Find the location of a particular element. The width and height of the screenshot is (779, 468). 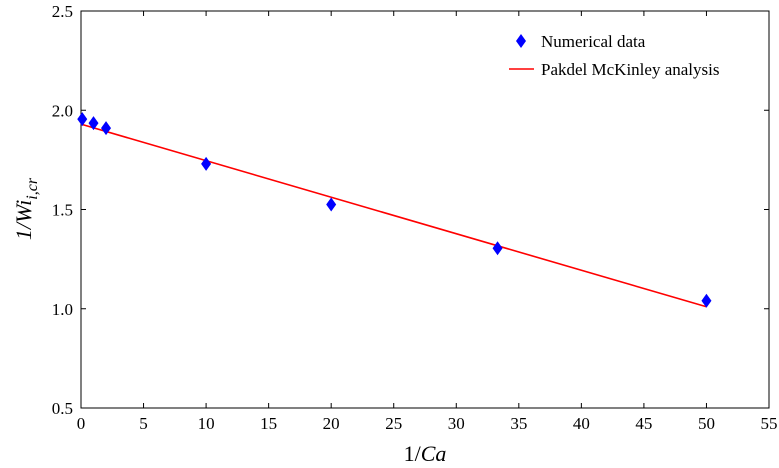

y-tick-label: 0.5 is located at coordinates (62, 408).